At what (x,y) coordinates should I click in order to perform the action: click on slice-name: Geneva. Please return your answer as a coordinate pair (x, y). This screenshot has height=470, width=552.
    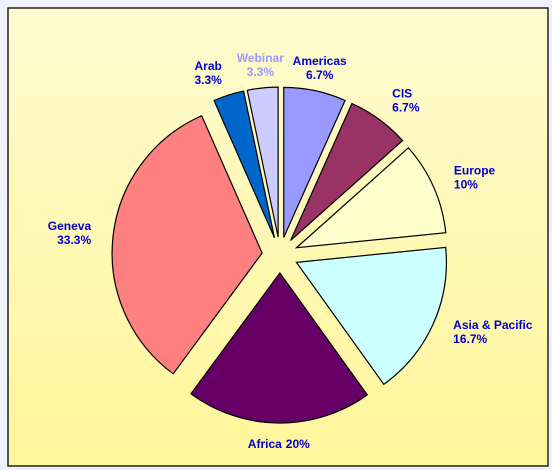
    Looking at the image, I should click on (70, 226).